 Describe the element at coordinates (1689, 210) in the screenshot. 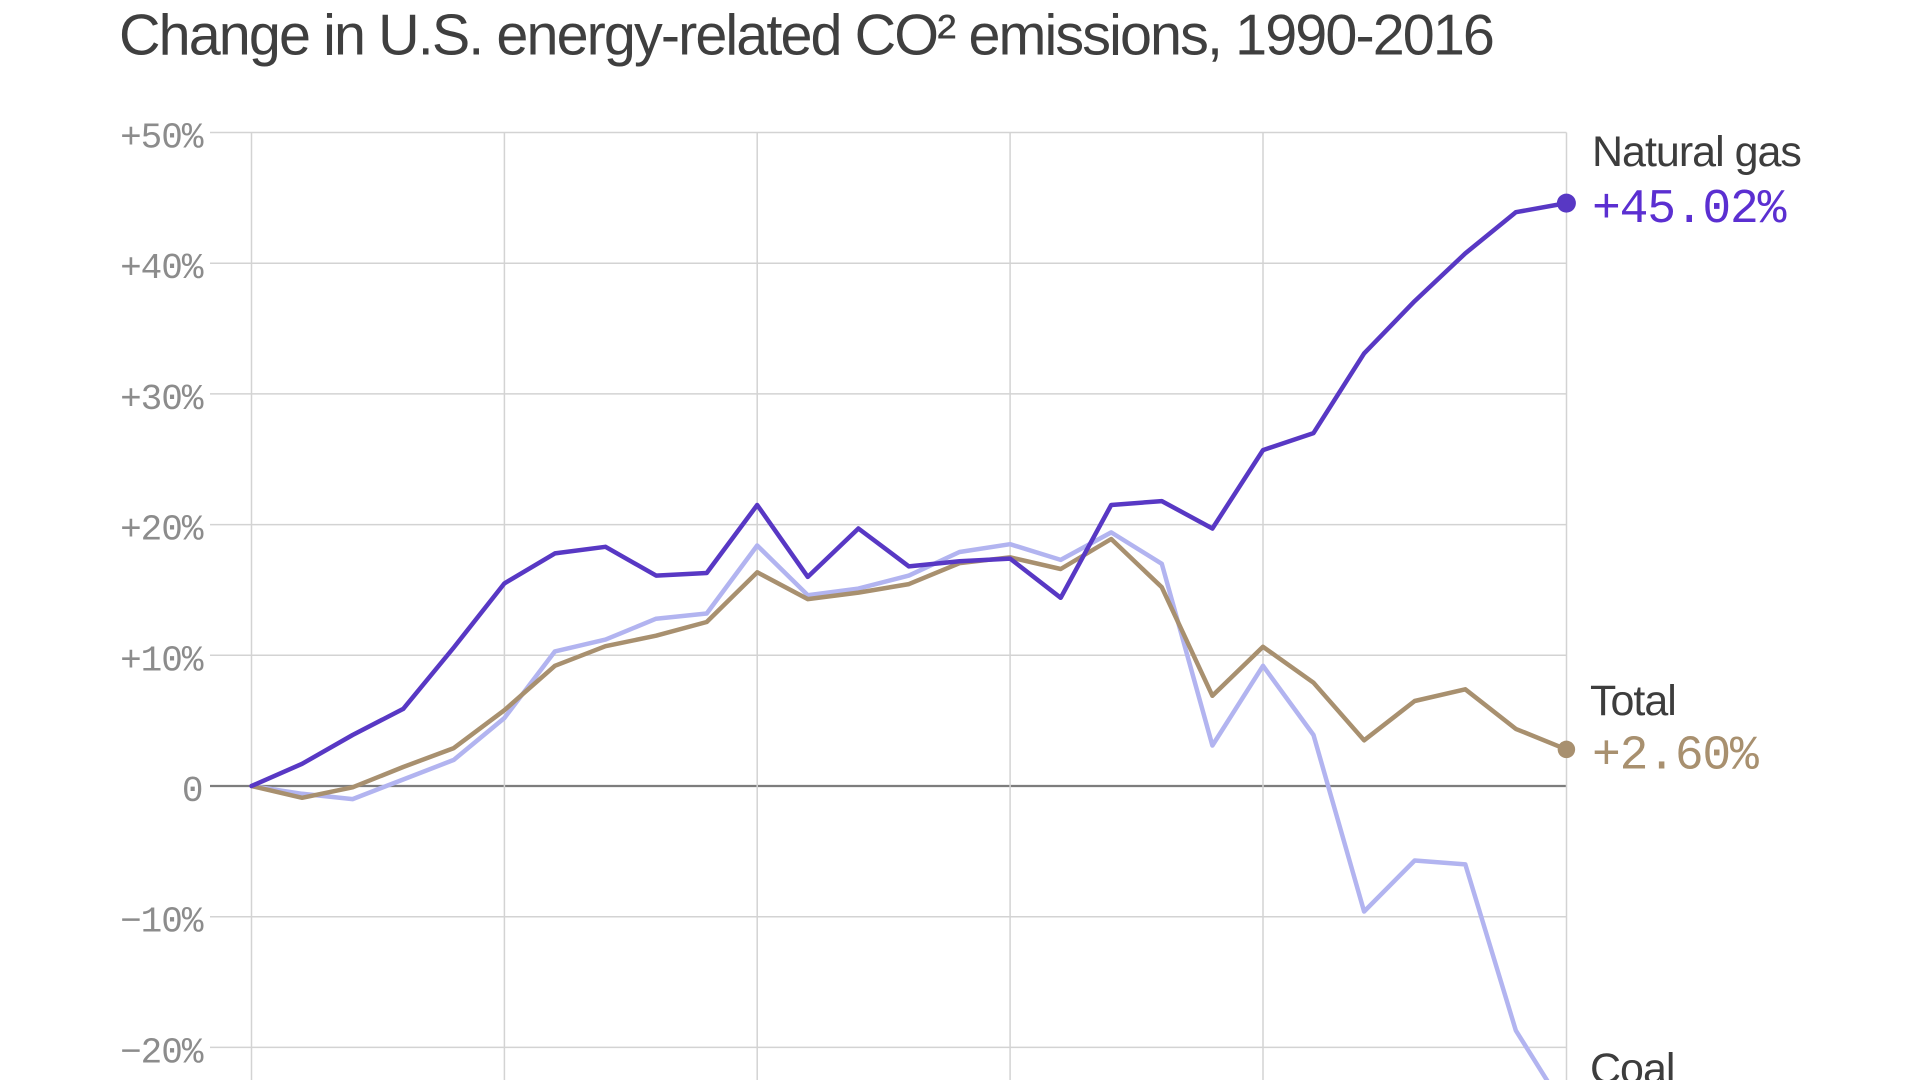

I see `svg-text: +45.02%` at that location.